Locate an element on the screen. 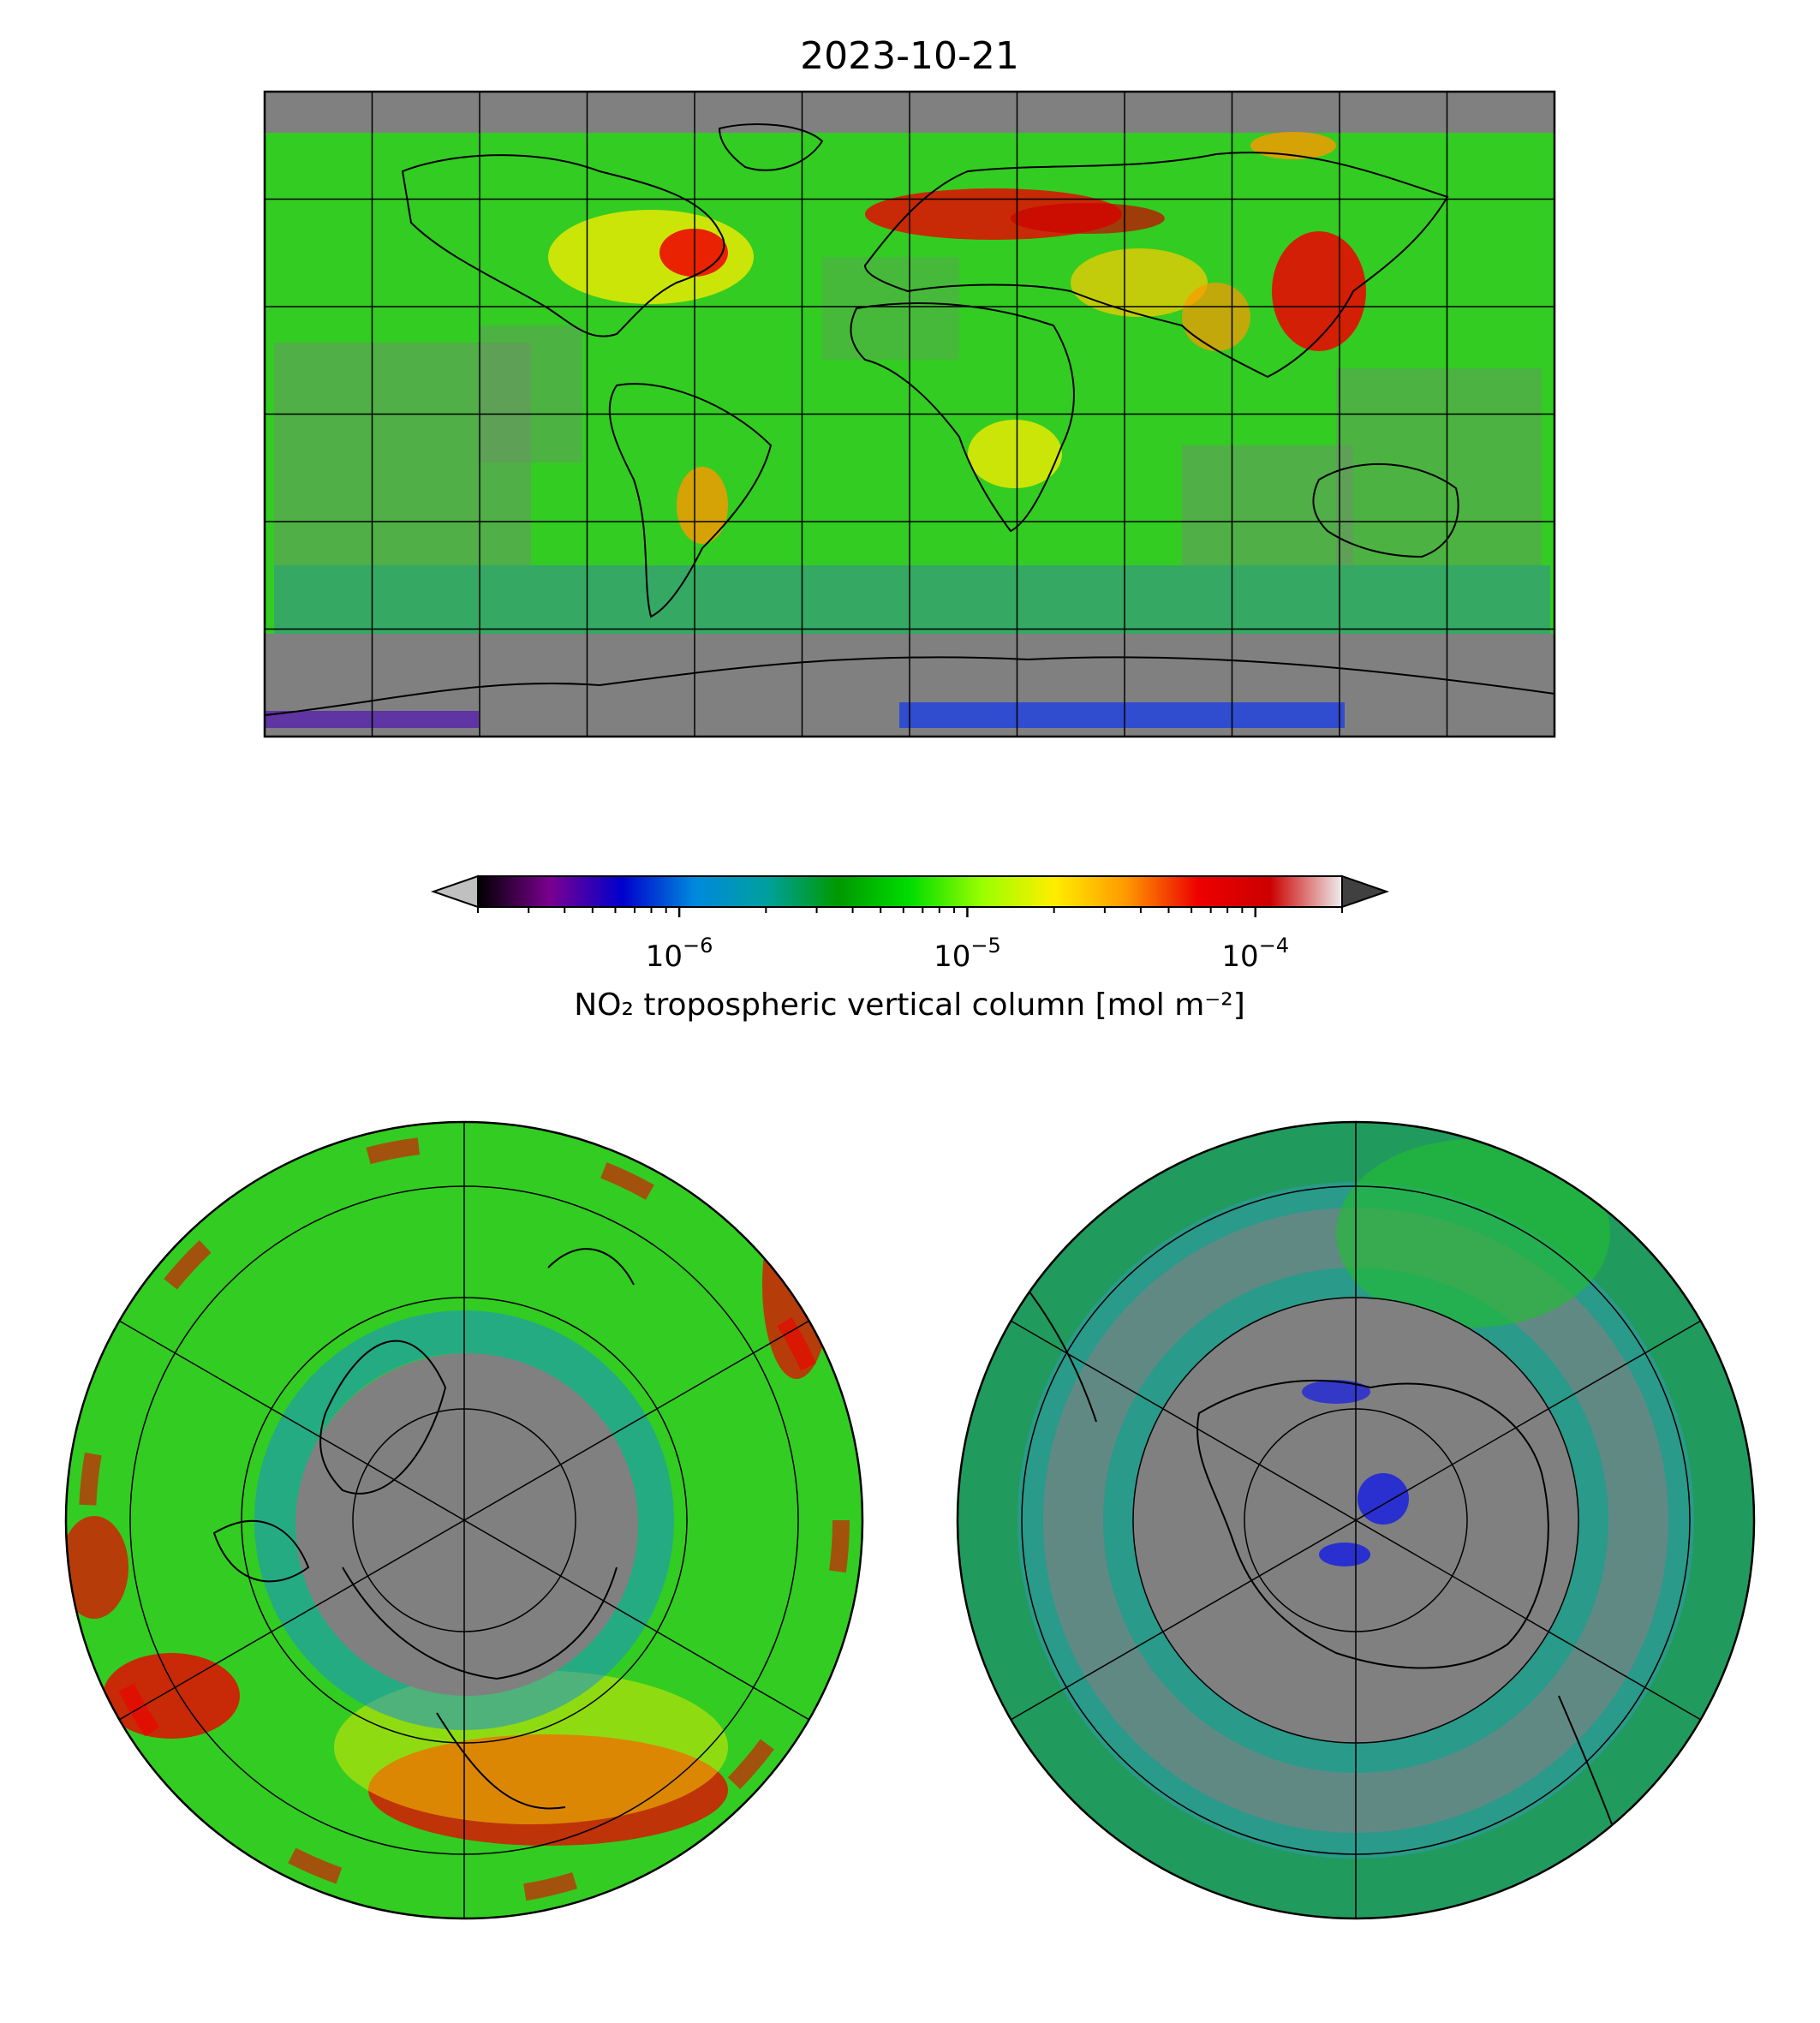 Image resolution: width=1820 pixels, height=2023 pixels. coast-europe-asia is located at coordinates (1156, 265).